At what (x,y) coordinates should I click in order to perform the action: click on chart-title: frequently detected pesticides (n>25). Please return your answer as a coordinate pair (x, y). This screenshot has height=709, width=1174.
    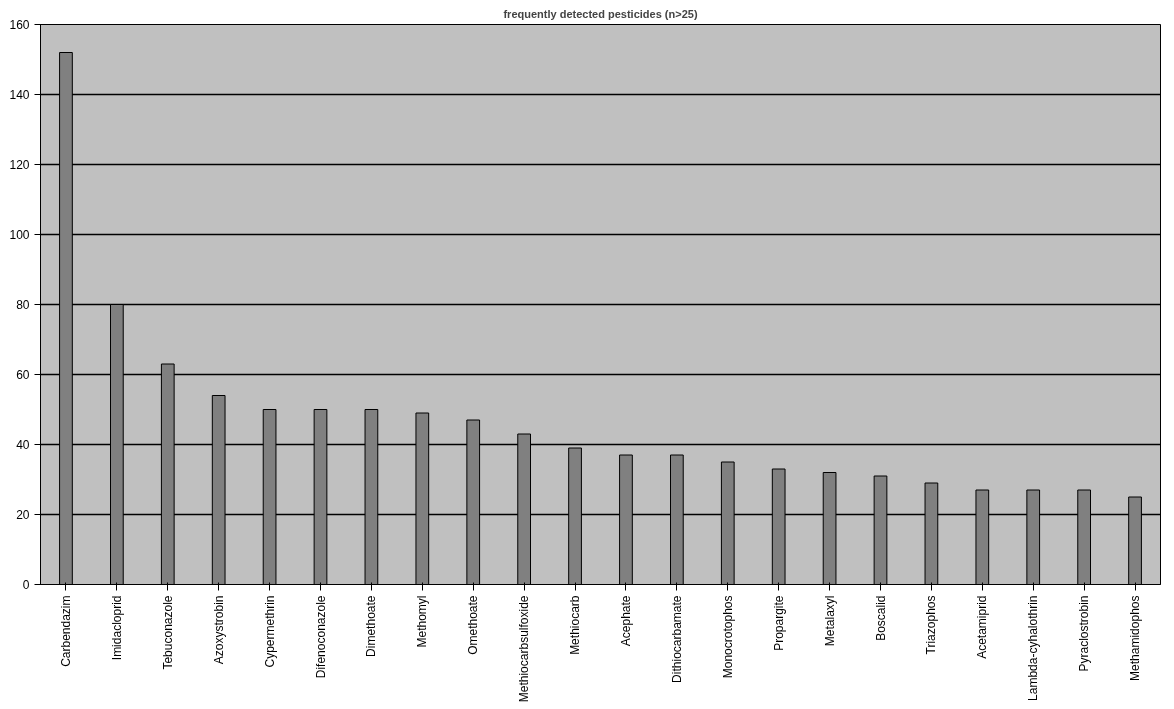
    Looking at the image, I should click on (600, 13).